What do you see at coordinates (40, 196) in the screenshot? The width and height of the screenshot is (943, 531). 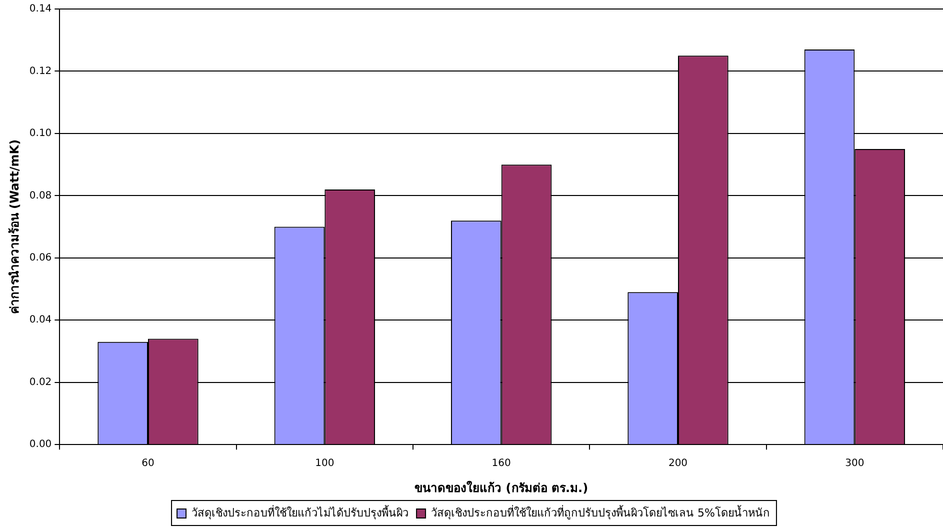 I see `y-tick-label: 0.08` at bounding box center [40, 196].